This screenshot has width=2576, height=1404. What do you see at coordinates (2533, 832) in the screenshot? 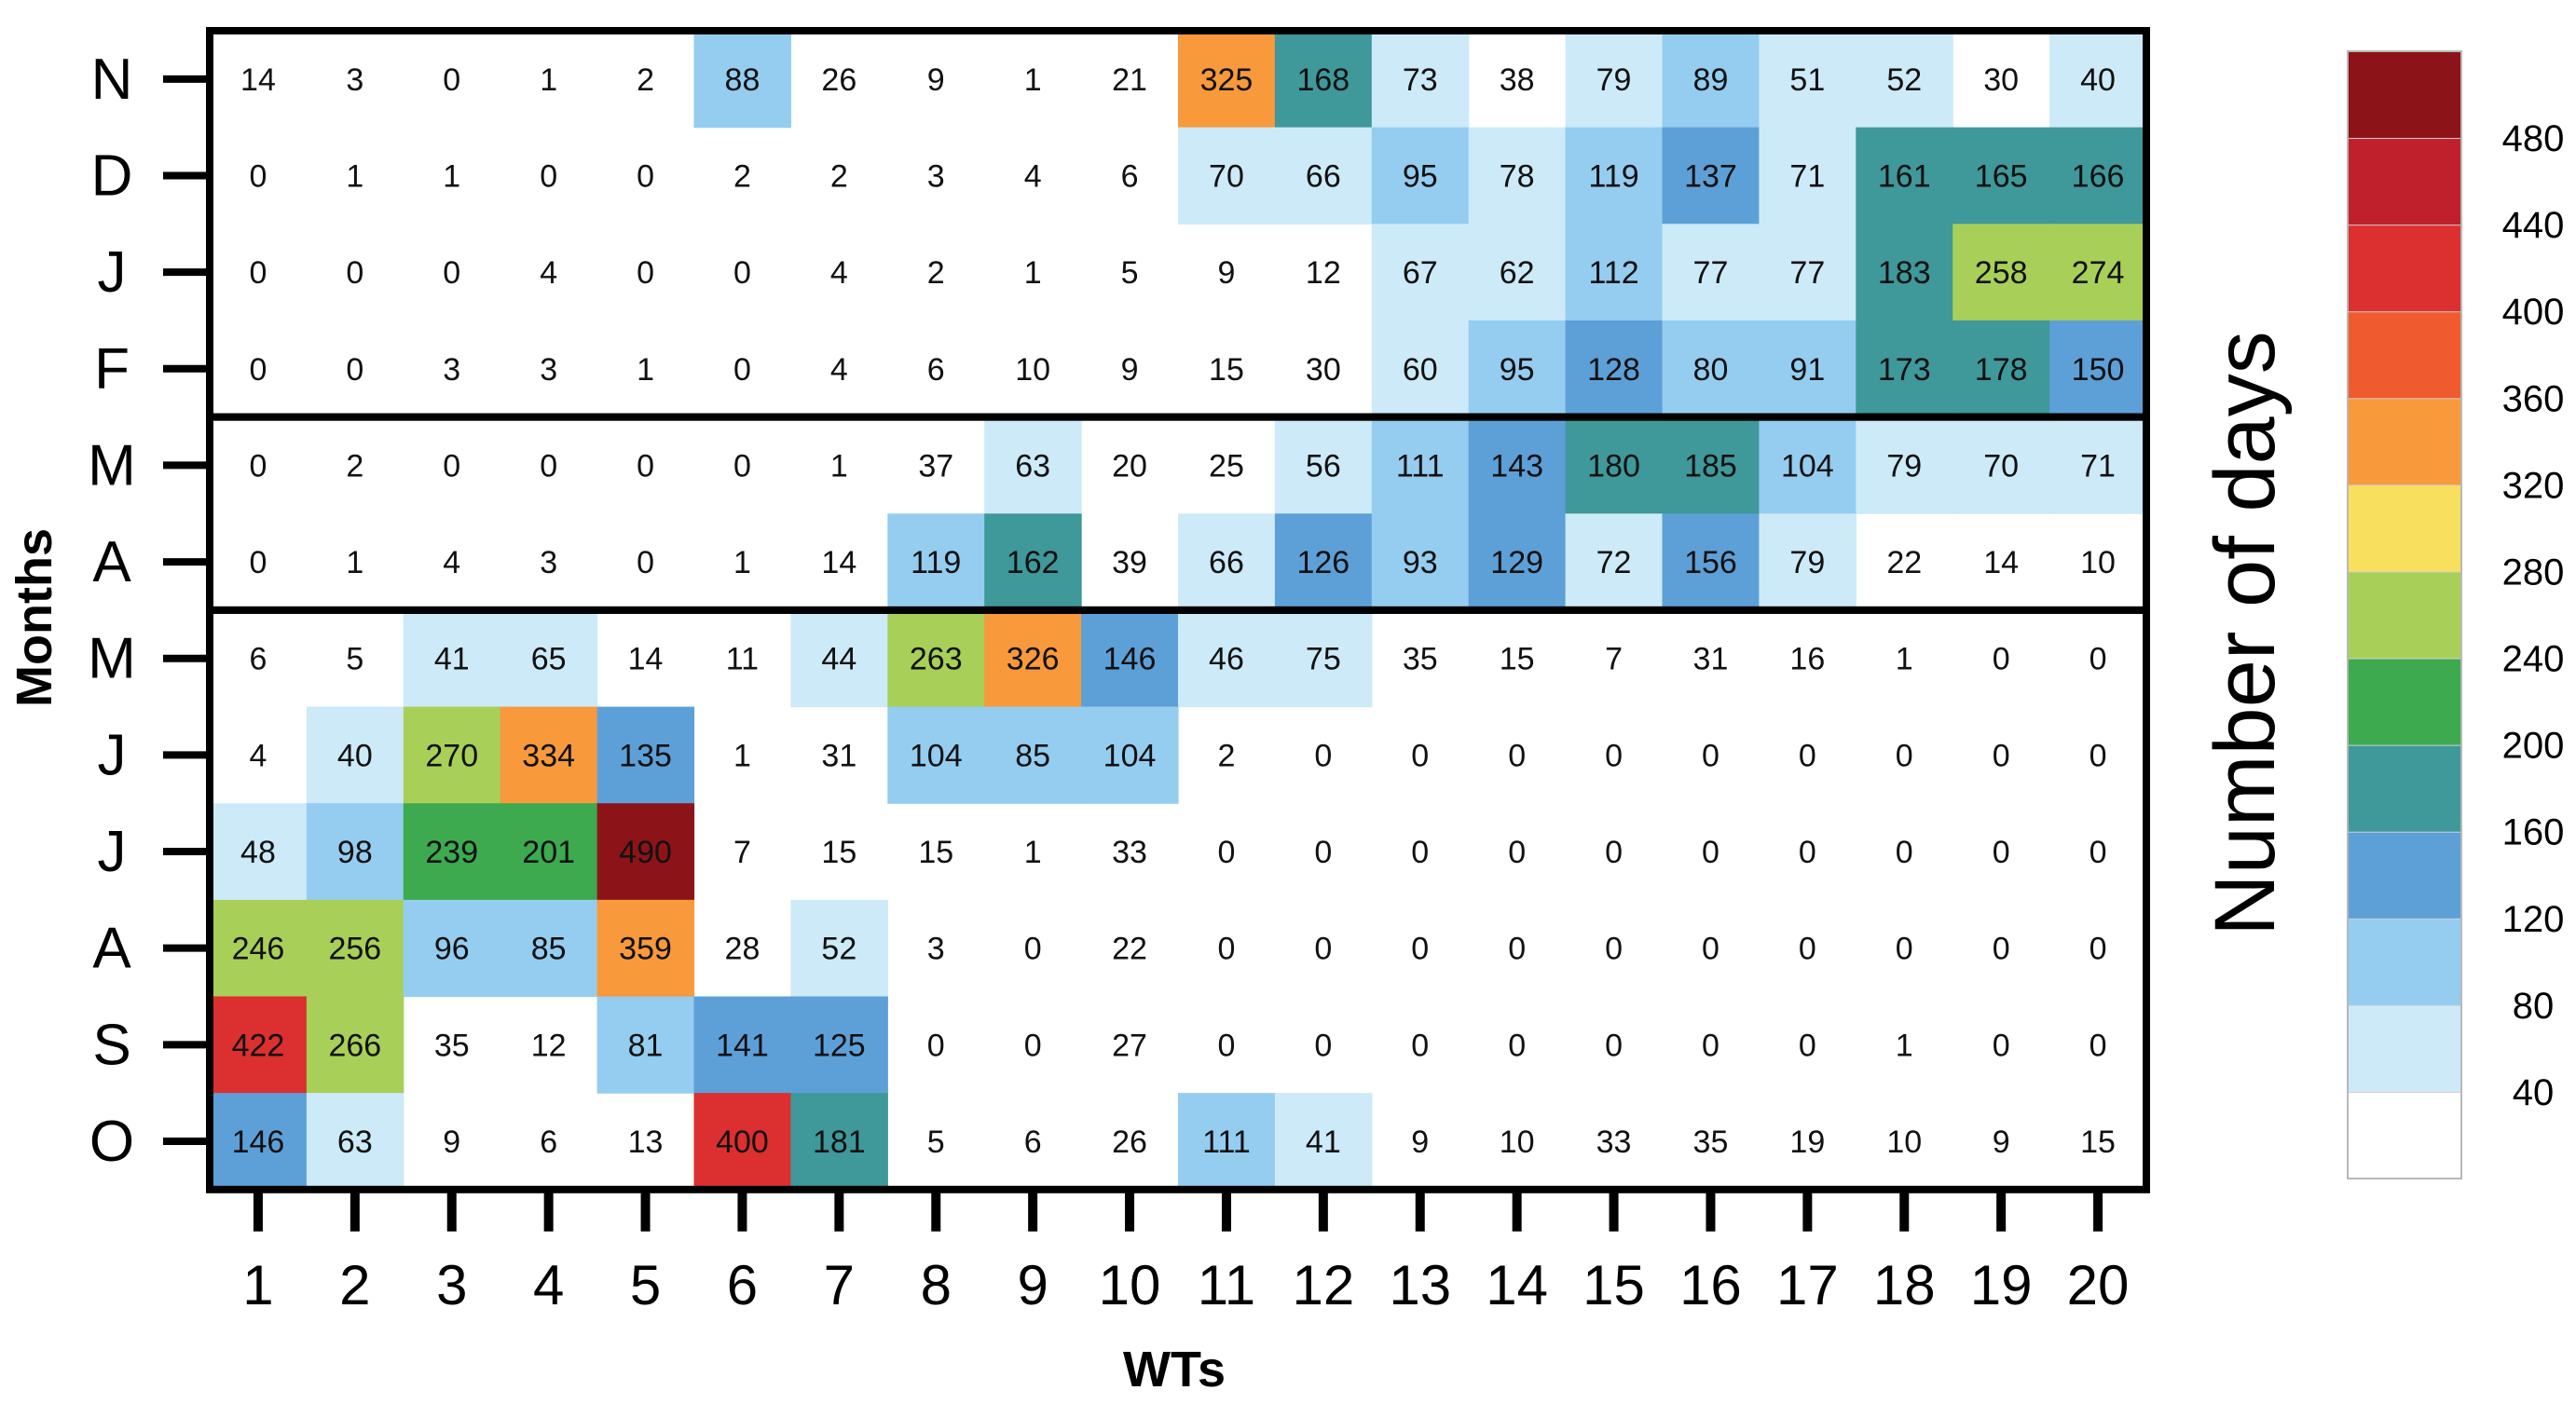
I see `colorbar-tick-label: 160` at bounding box center [2533, 832].